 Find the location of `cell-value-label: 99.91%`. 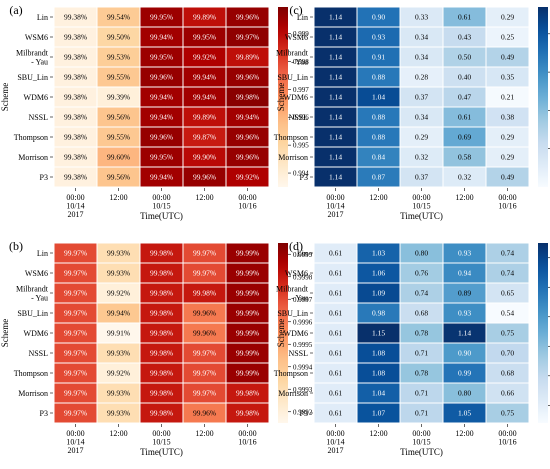

cell-value-label: 99.91% is located at coordinates (118, 333).